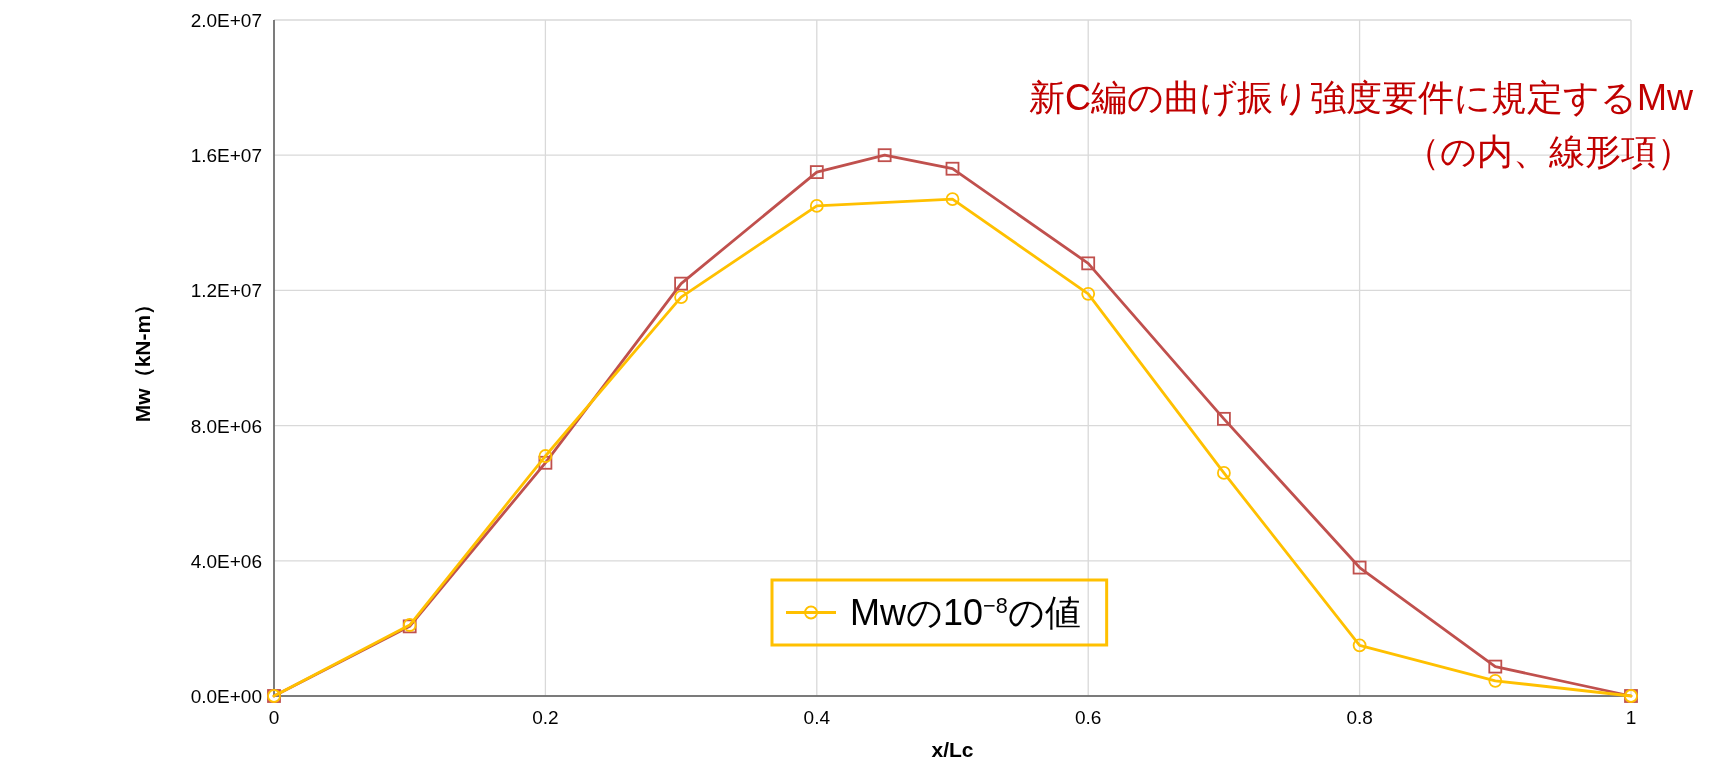  What do you see at coordinates (817, 717) in the screenshot?
I see `x-tick-label: 0.4` at bounding box center [817, 717].